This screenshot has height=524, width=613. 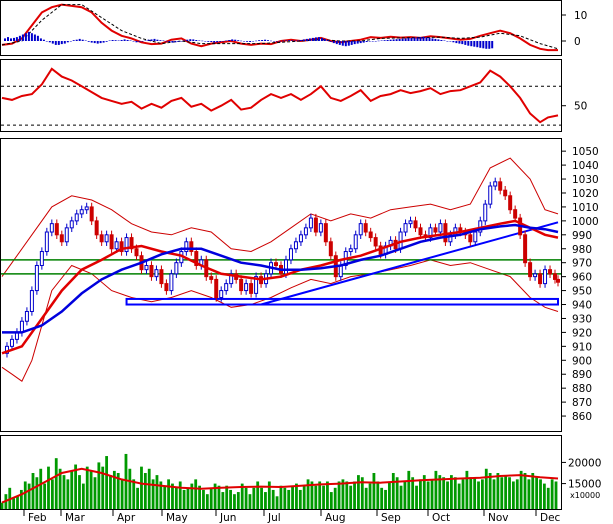 What do you see at coordinates (577, 42) in the screenshot?
I see `macd-tick-label: 0` at bounding box center [577, 42].